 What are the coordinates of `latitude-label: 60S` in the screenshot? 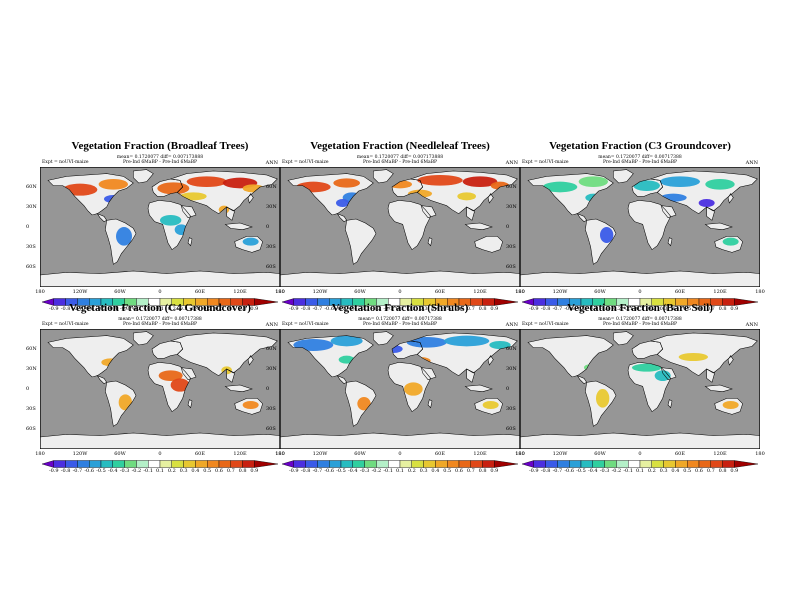 It's located at (271, 267).